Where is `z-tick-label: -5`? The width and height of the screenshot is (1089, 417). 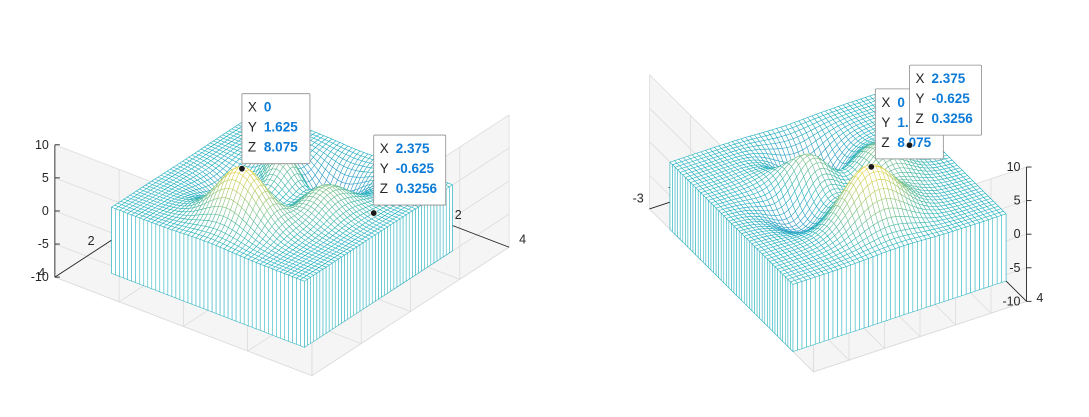
z-tick-label: -5 is located at coordinates (43, 244).